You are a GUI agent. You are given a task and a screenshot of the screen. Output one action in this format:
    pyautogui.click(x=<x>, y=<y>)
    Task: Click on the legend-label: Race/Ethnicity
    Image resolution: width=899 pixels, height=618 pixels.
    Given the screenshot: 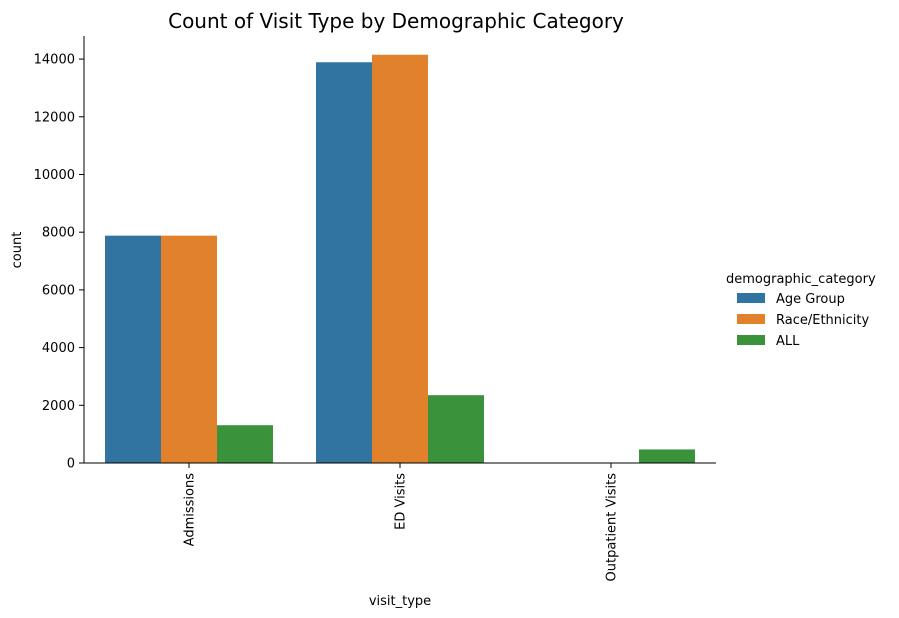 What is the action you would take?
    pyautogui.click(x=822, y=320)
    